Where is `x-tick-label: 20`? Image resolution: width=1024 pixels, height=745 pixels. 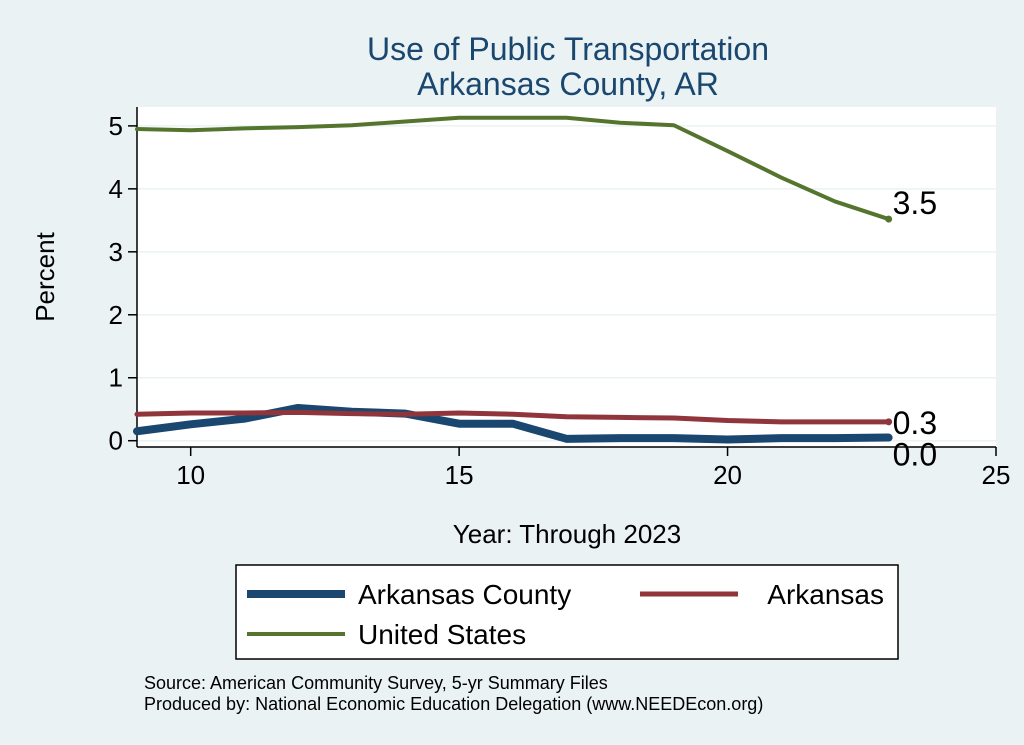
x-tick-label: 20 is located at coordinates (727, 475).